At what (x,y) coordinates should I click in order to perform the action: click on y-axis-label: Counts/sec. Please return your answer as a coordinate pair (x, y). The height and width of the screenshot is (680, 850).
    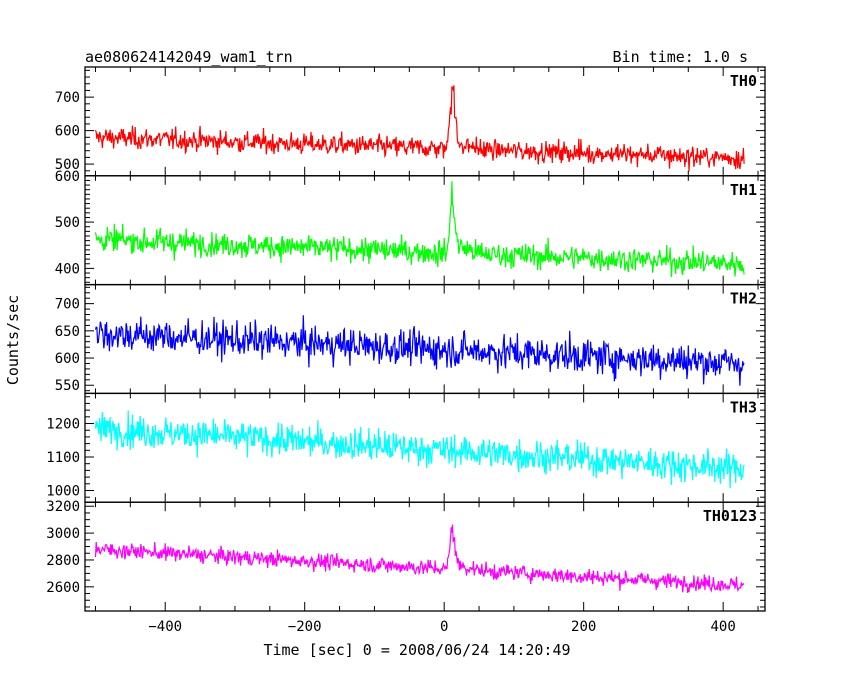
    Looking at the image, I should click on (13, 340).